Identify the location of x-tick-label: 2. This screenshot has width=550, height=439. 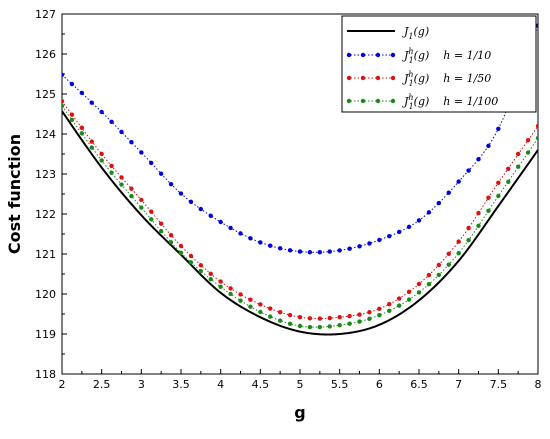
(62, 384).